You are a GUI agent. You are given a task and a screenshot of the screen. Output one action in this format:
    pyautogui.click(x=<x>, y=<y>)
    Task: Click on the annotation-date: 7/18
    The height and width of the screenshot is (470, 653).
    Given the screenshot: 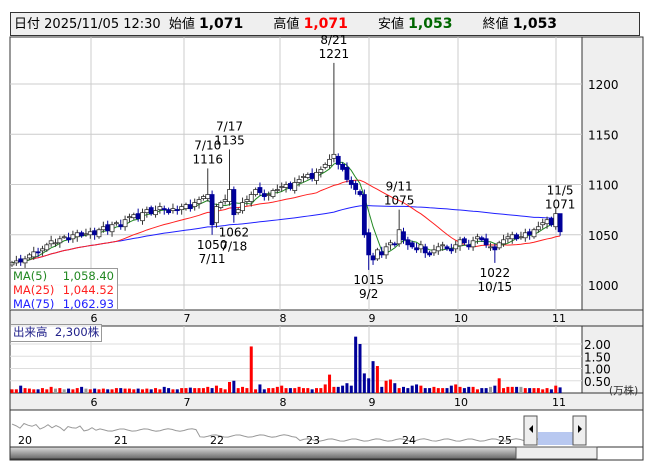 What is the action you would take?
    pyautogui.click(x=233, y=247)
    